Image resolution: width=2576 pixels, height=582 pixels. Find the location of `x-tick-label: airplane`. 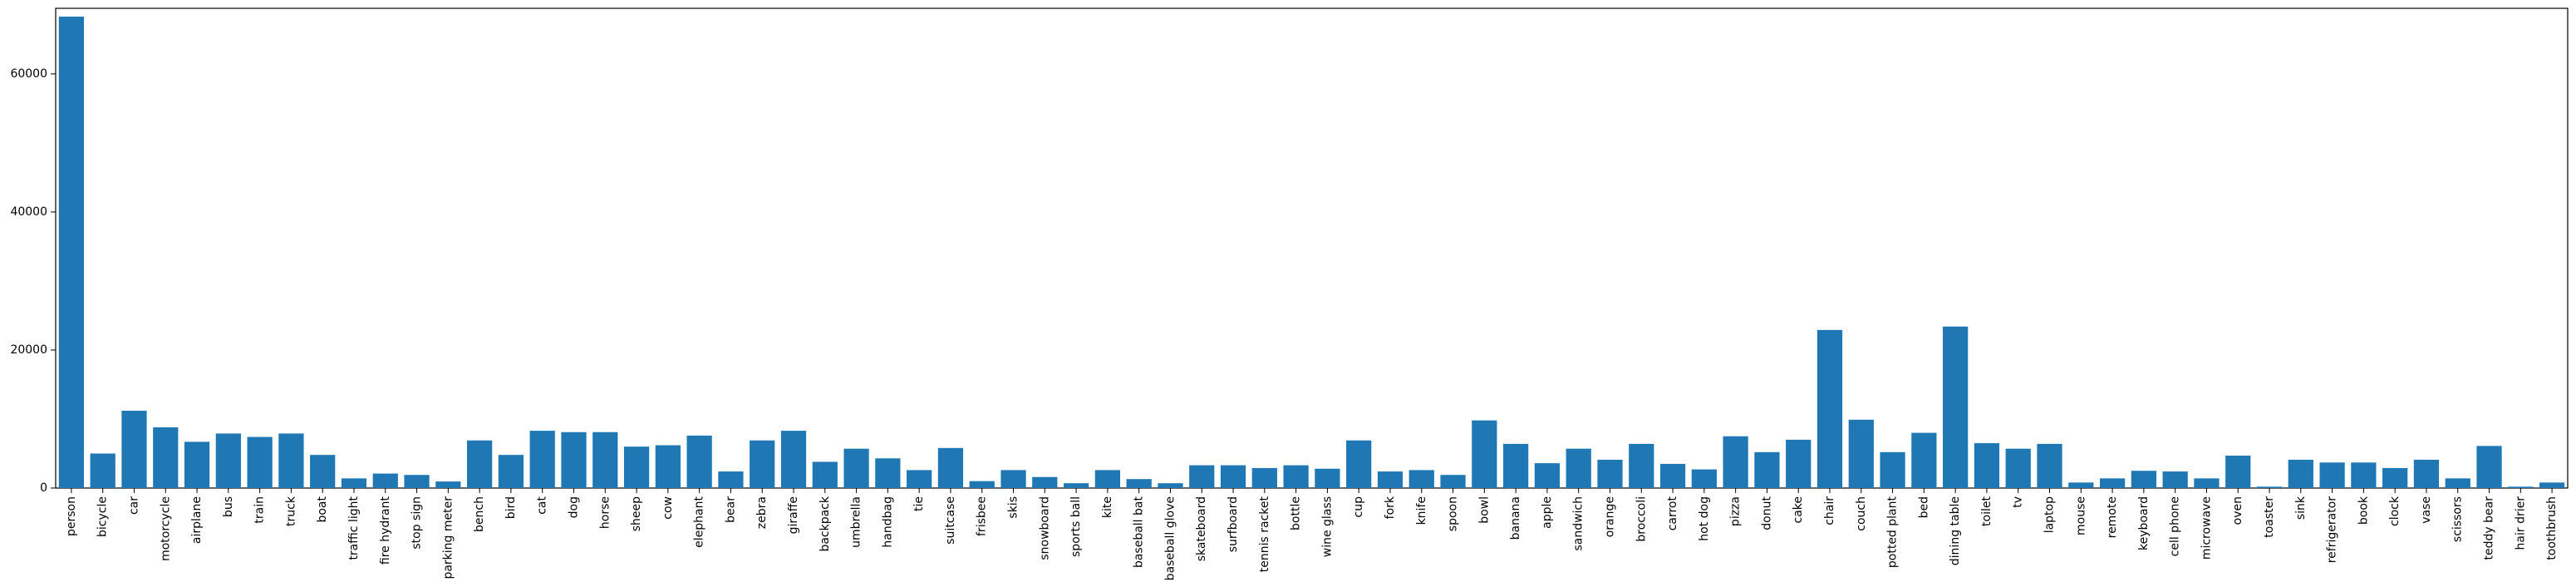

x-tick-label: airplane is located at coordinates (197, 520).